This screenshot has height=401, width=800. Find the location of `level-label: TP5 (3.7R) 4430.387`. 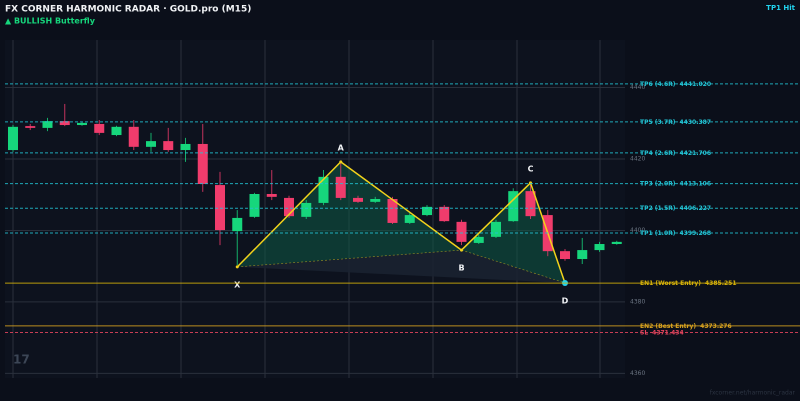

level-label: TP5 (3.7R) 4430.387 is located at coordinates (675, 121).